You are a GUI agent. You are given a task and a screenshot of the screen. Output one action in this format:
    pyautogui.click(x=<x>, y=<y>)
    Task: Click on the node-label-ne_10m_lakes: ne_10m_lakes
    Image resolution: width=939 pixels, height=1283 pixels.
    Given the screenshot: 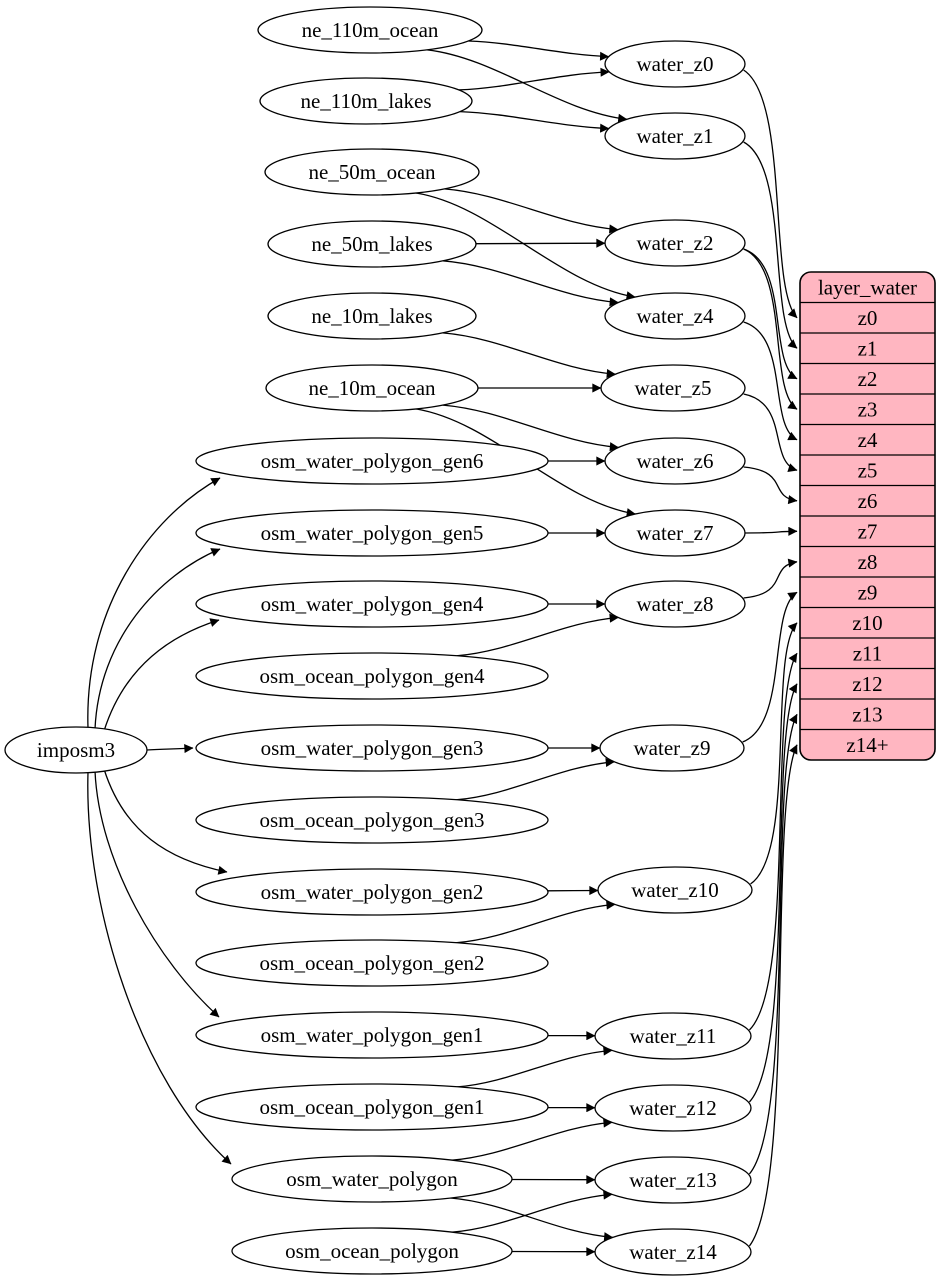 What is the action you would take?
    pyautogui.click(x=371, y=316)
    